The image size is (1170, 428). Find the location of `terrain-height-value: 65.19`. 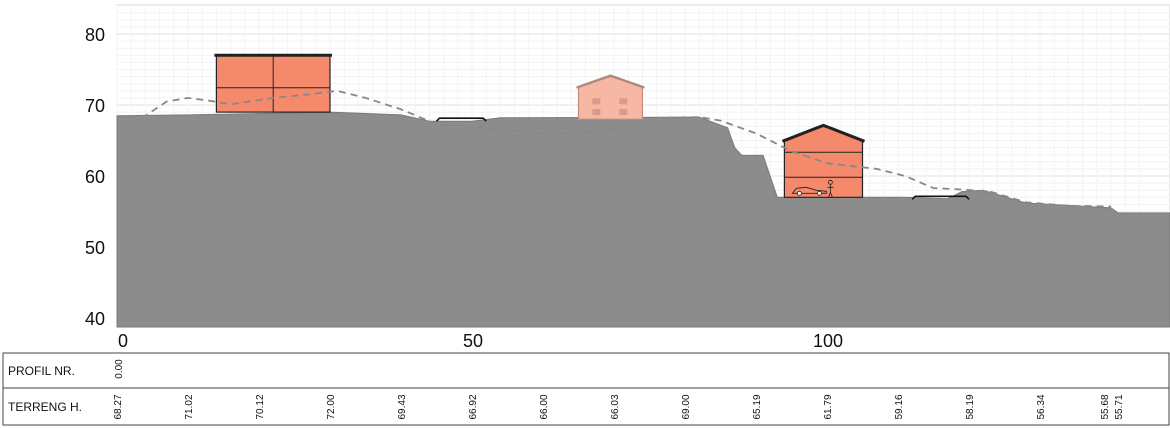

terrain-height-value: 65.19 is located at coordinates (757, 406).